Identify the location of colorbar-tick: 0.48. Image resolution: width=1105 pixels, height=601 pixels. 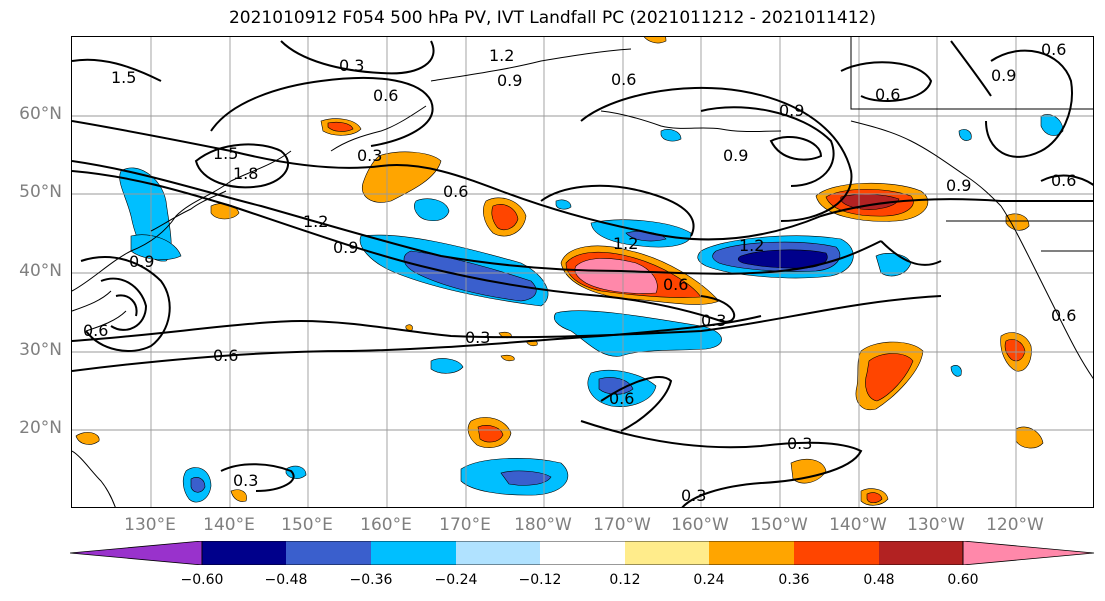
(879, 580).